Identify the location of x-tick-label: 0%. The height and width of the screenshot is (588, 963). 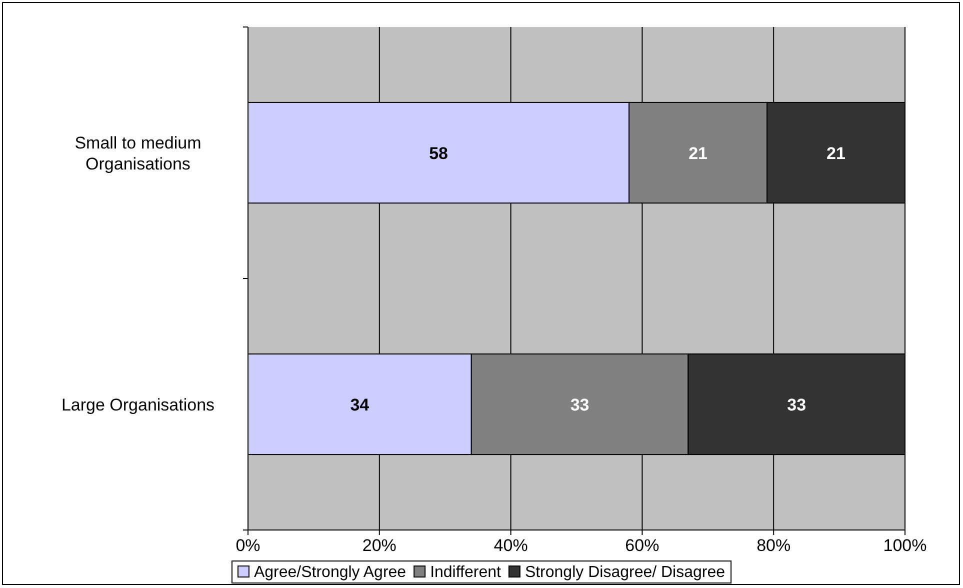
(248, 546).